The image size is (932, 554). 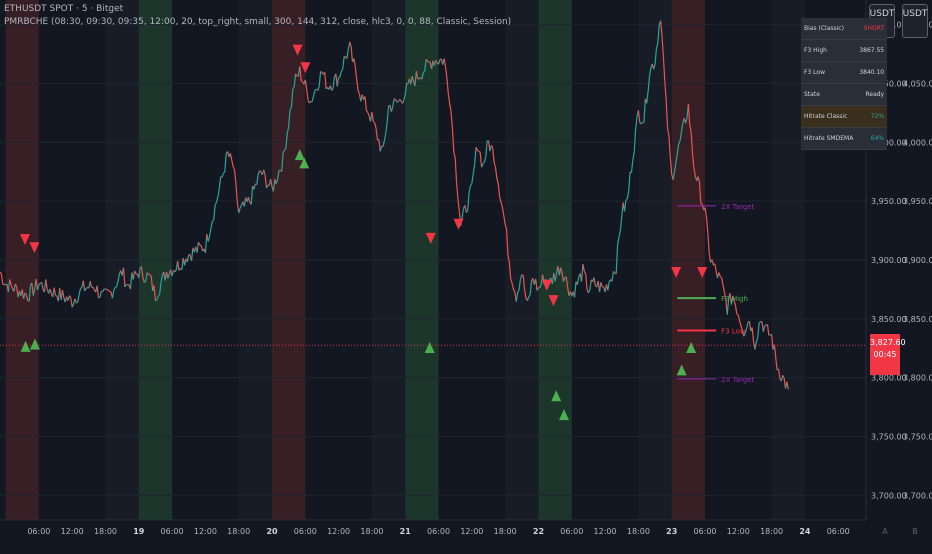 I want to click on x-axis-scale-label: B, so click(x=915, y=531).